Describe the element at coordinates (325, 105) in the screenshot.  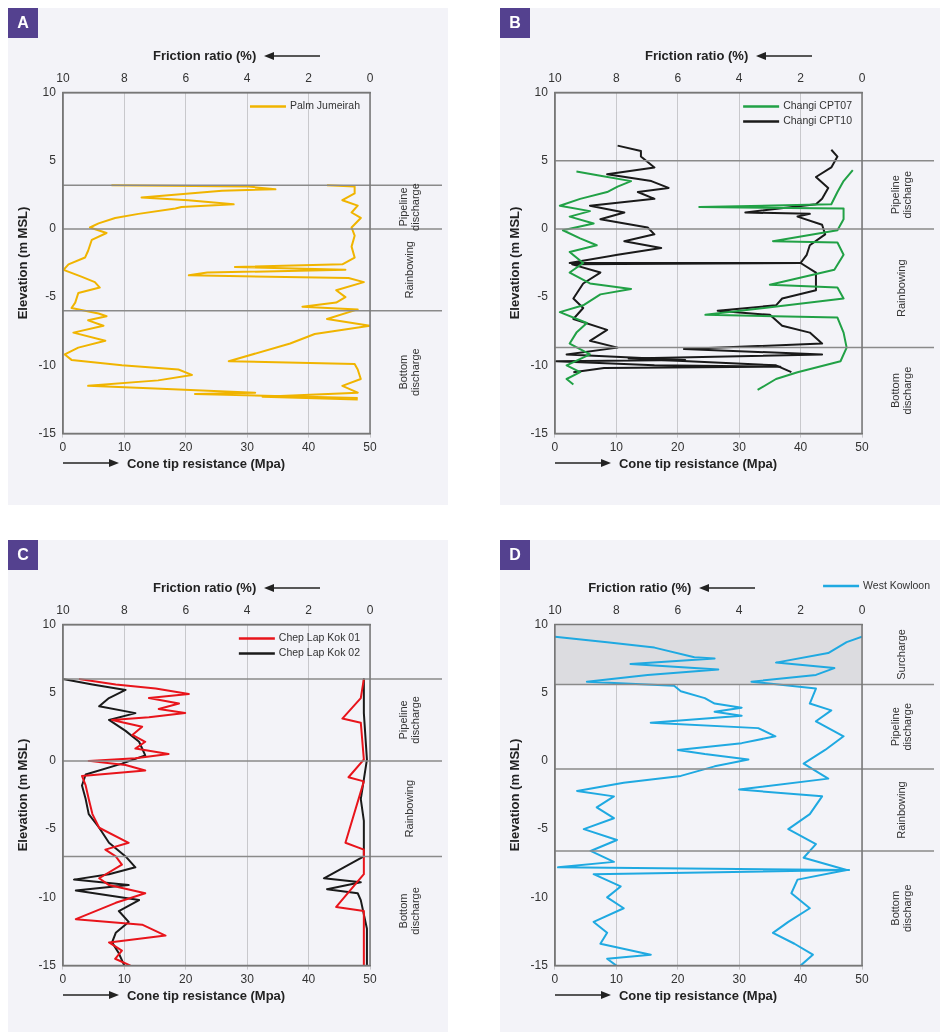
I see `legend-label: Palm Jumeirah` at that location.